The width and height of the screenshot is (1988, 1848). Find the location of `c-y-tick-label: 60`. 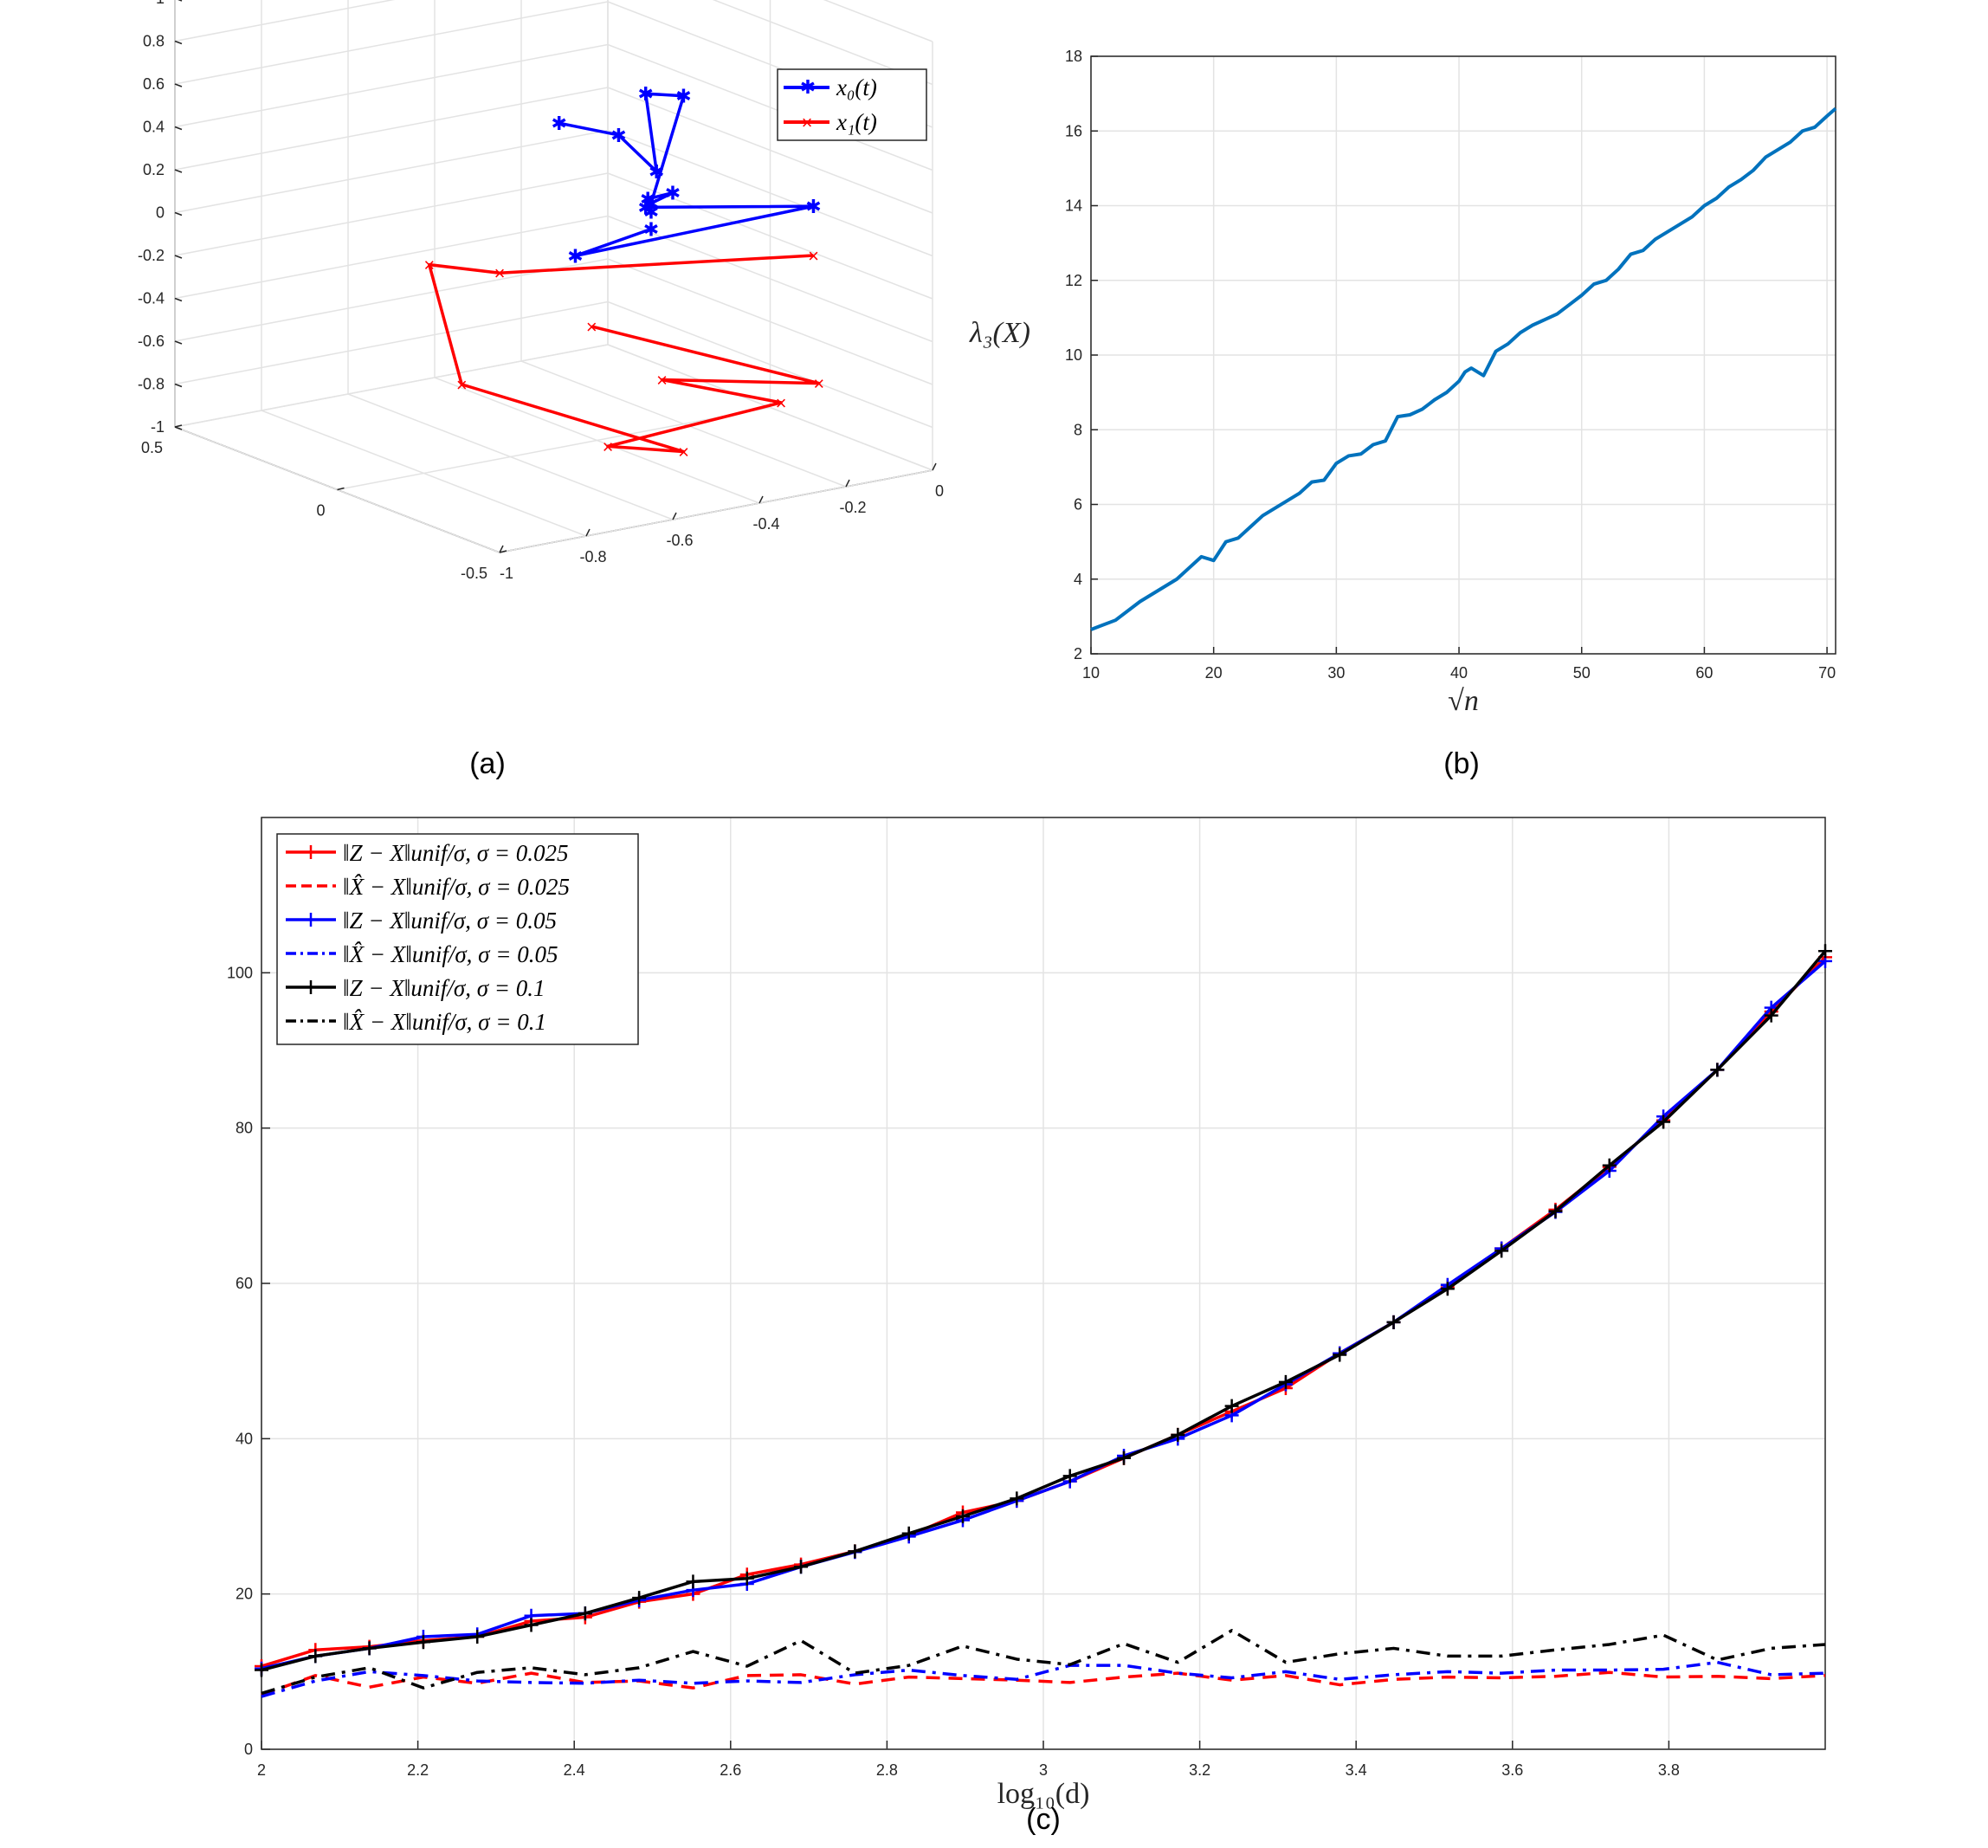

c-y-tick-label: 60 is located at coordinates (244, 1283).